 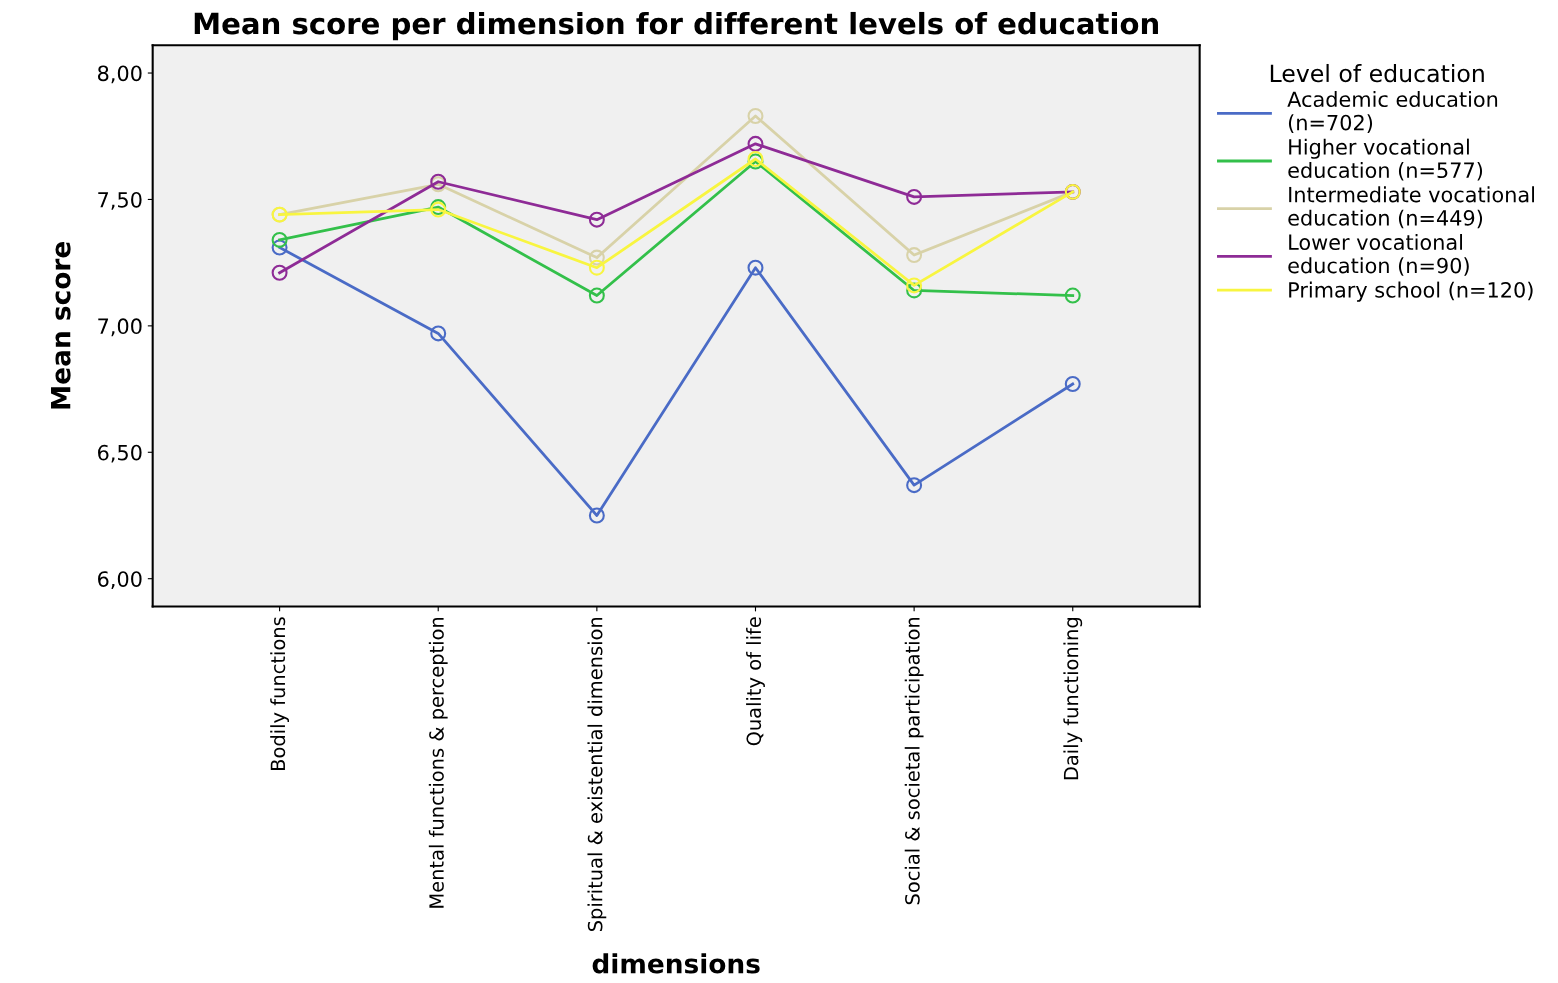 I want to click on legend-label: Primary school (n=120), so click(x=1411, y=291).